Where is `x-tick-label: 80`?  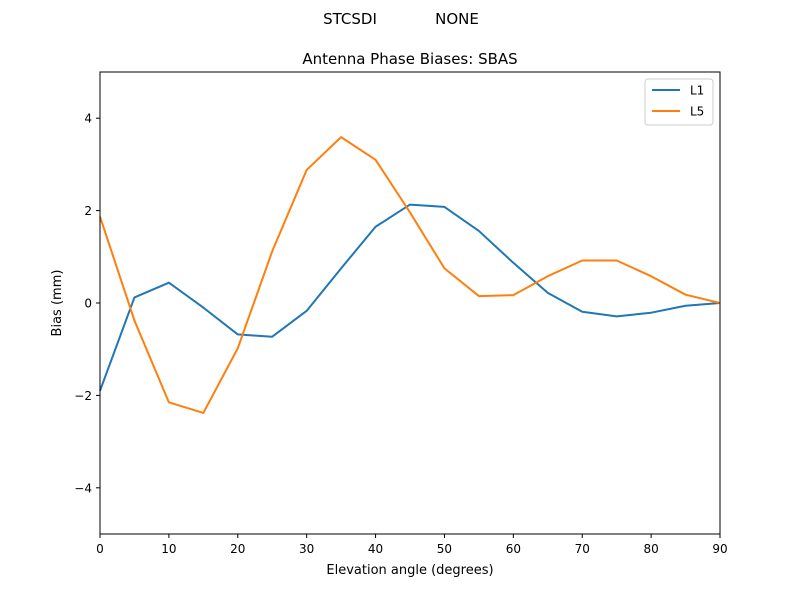 x-tick-label: 80 is located at coordinates (650, 549).